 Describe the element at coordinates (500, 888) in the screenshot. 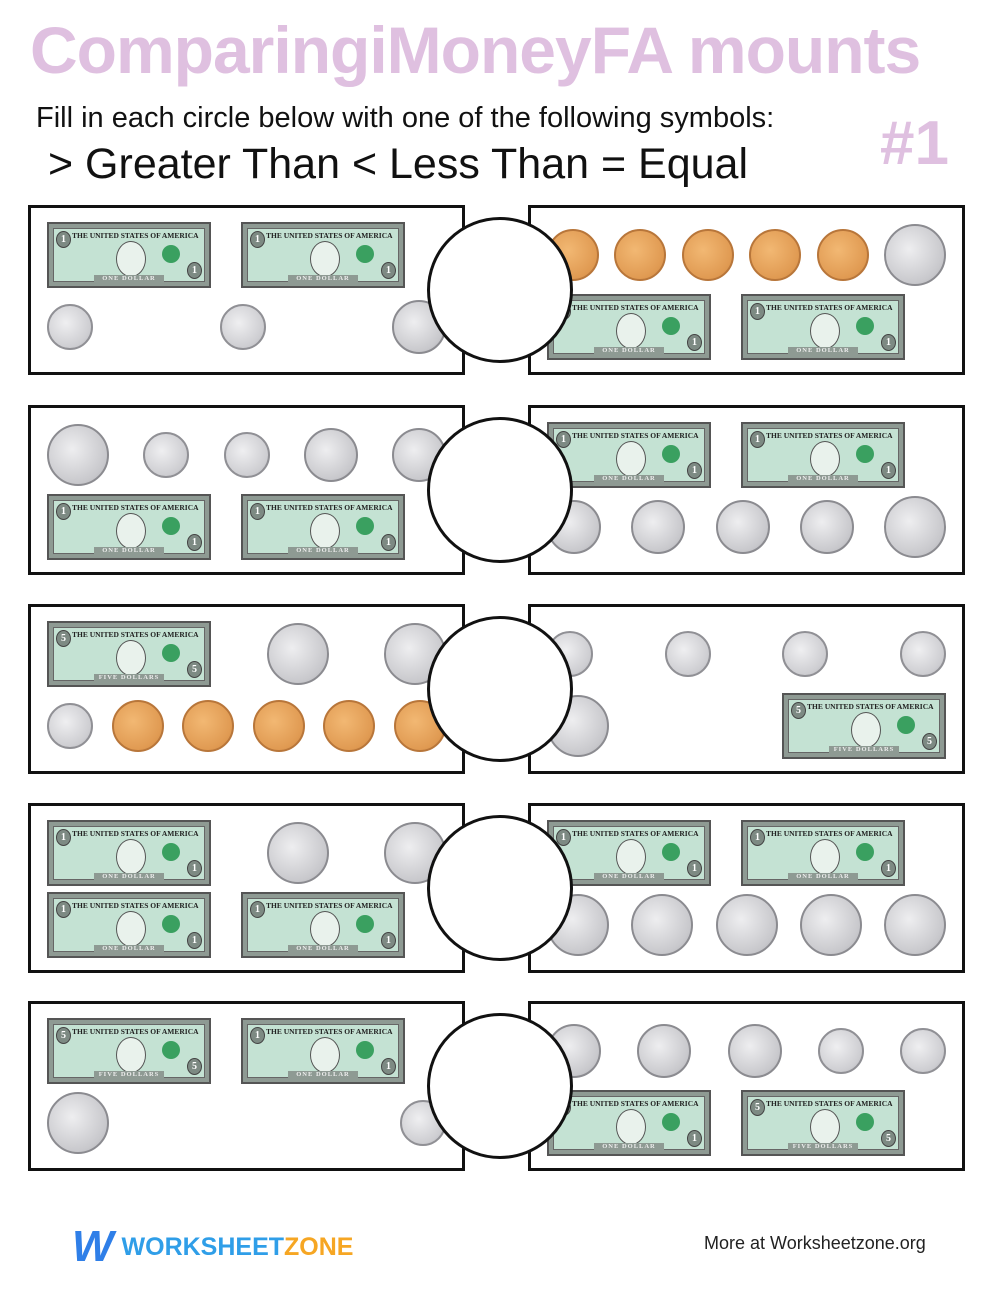

I see `problem-4-answer-circle` at that location.